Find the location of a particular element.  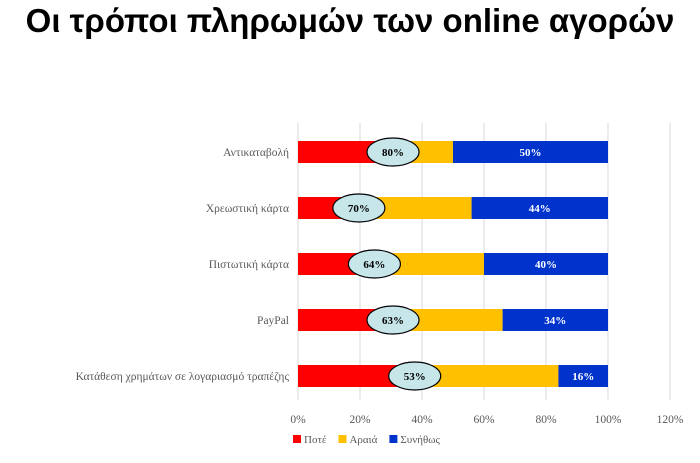

x-tick-label: 60% is located at coordinates (484, 420).